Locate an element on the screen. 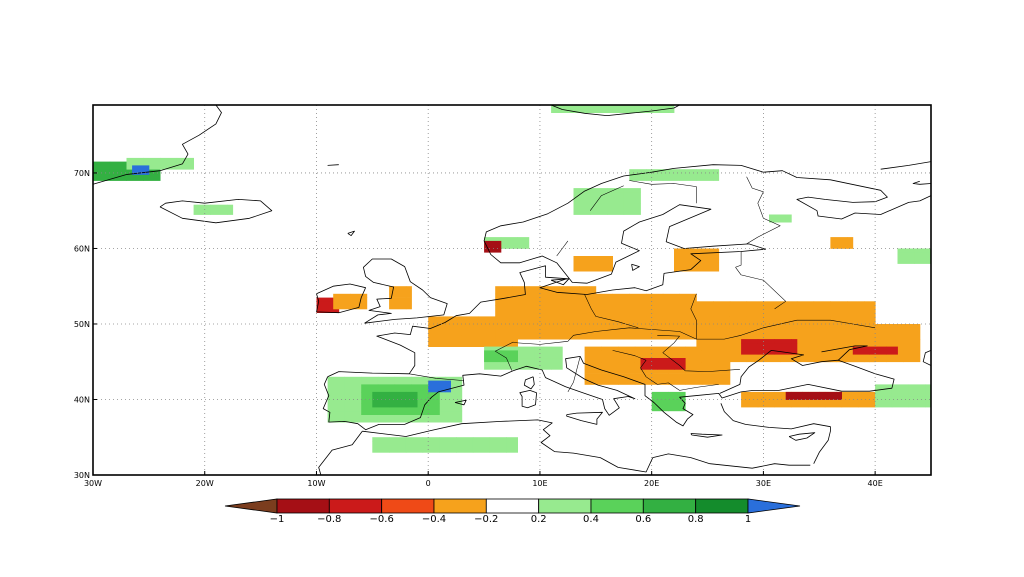 This screenshot has width=1024, height=577. anomaly-cell-iberia-core is located at coordinates (370, 397).